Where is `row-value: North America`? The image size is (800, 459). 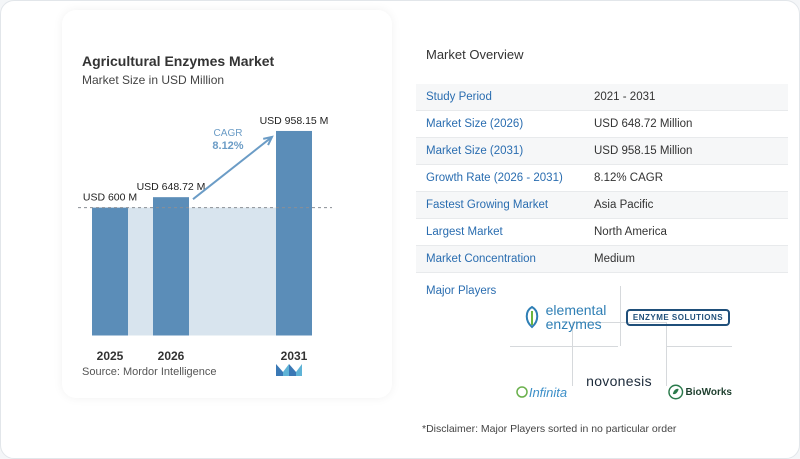 row-value: North America is located at coordinates (630, 232).